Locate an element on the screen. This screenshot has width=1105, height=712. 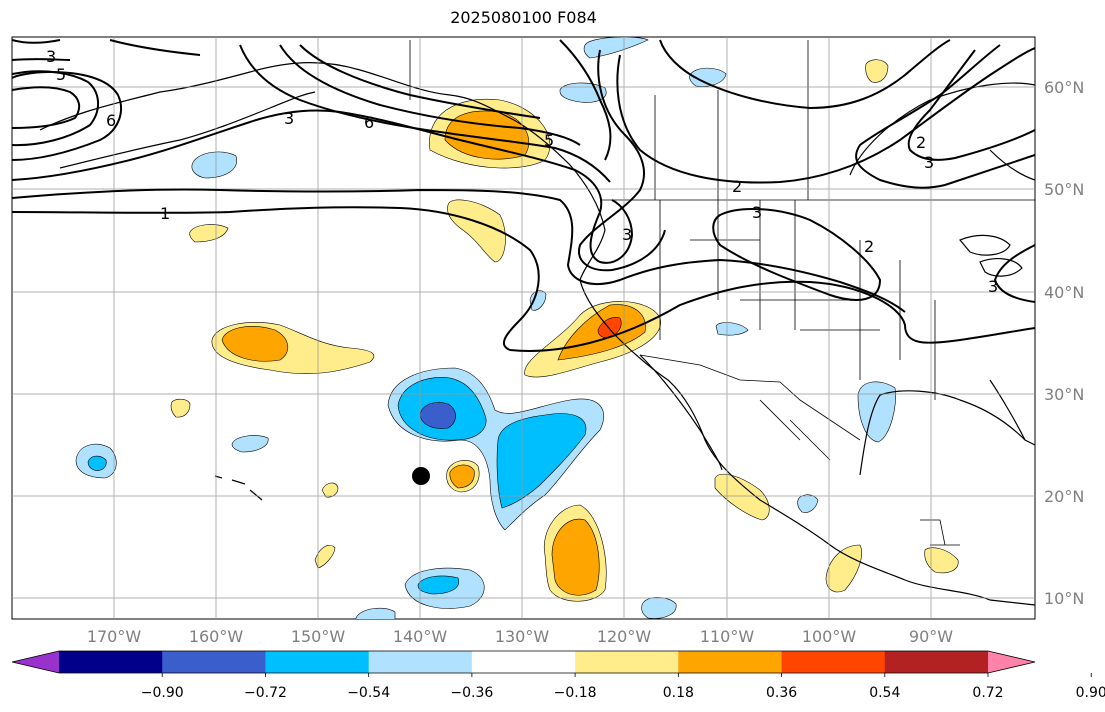
contour-north-c is located at coordinates (971, 105).